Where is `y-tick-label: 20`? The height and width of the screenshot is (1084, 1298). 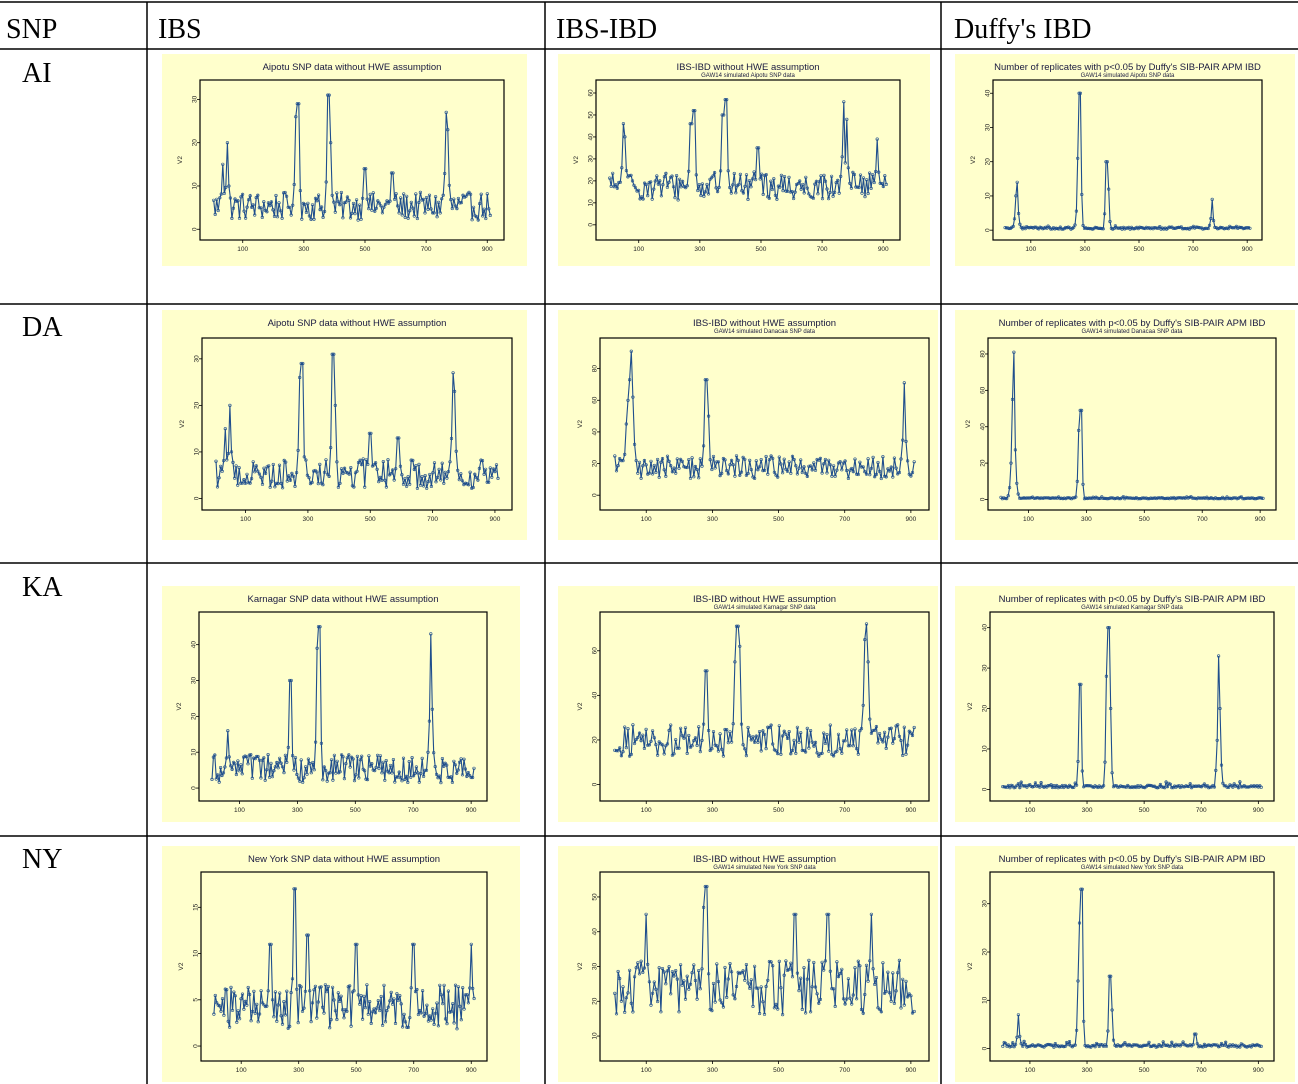
y-tick-label: 20 is located at coordinates (982, 463).